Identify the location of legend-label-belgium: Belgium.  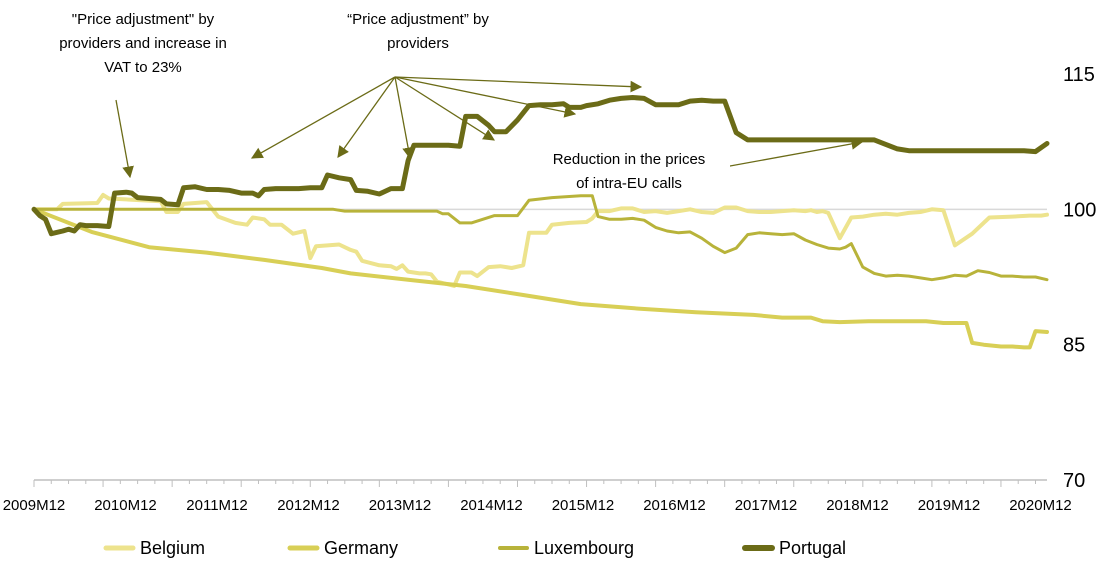
(172, 548).